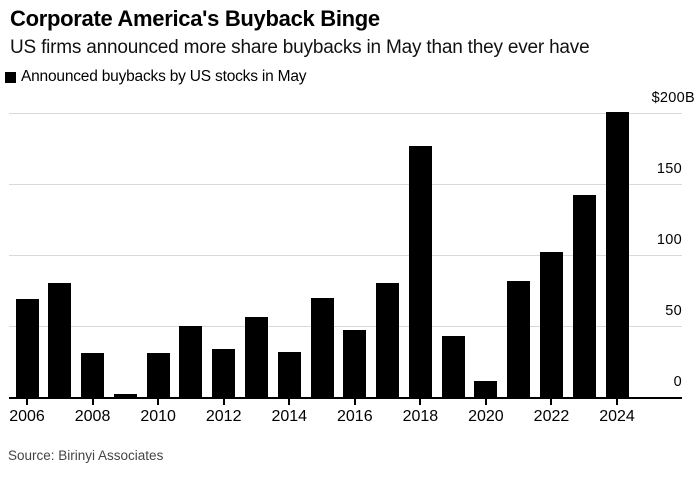  What do you see at coordinates (519, 338) in the screenshot?
I see `bar-2021` at bounding box center [519, 338].